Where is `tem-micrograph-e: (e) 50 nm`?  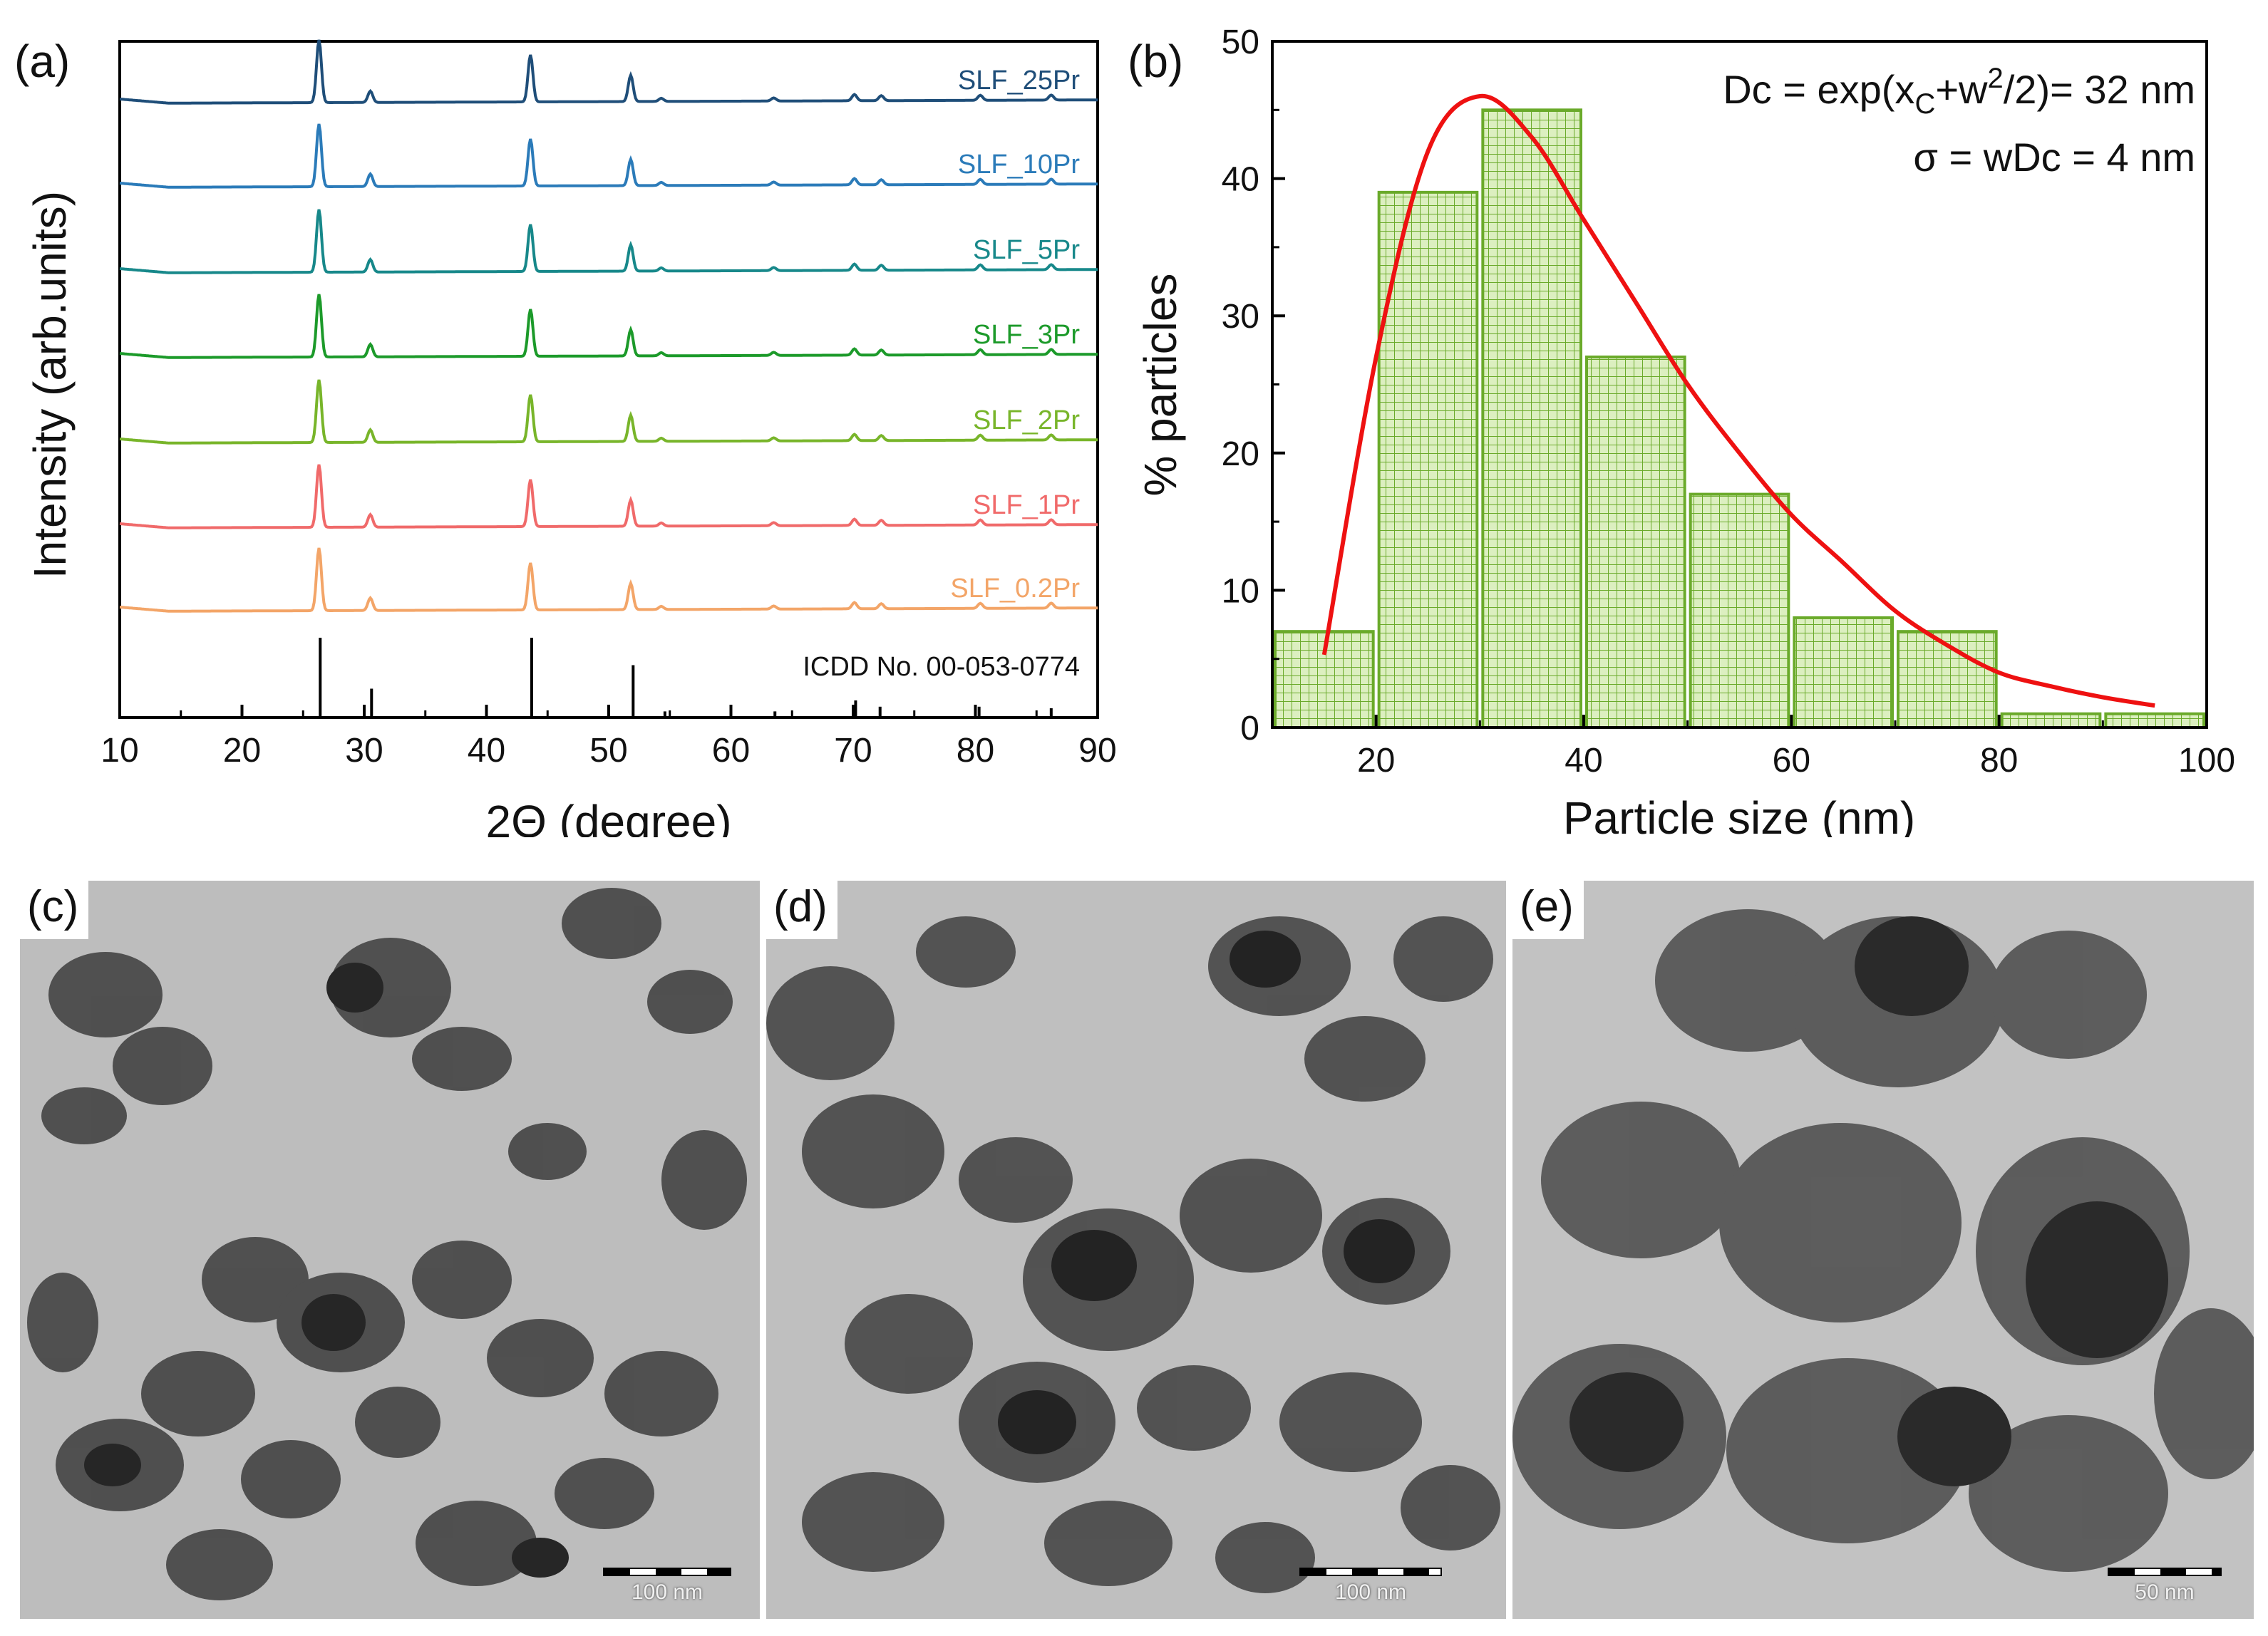 tem-micrograph-e: (e) 50 nm is located at coordinates (1883, 1250).